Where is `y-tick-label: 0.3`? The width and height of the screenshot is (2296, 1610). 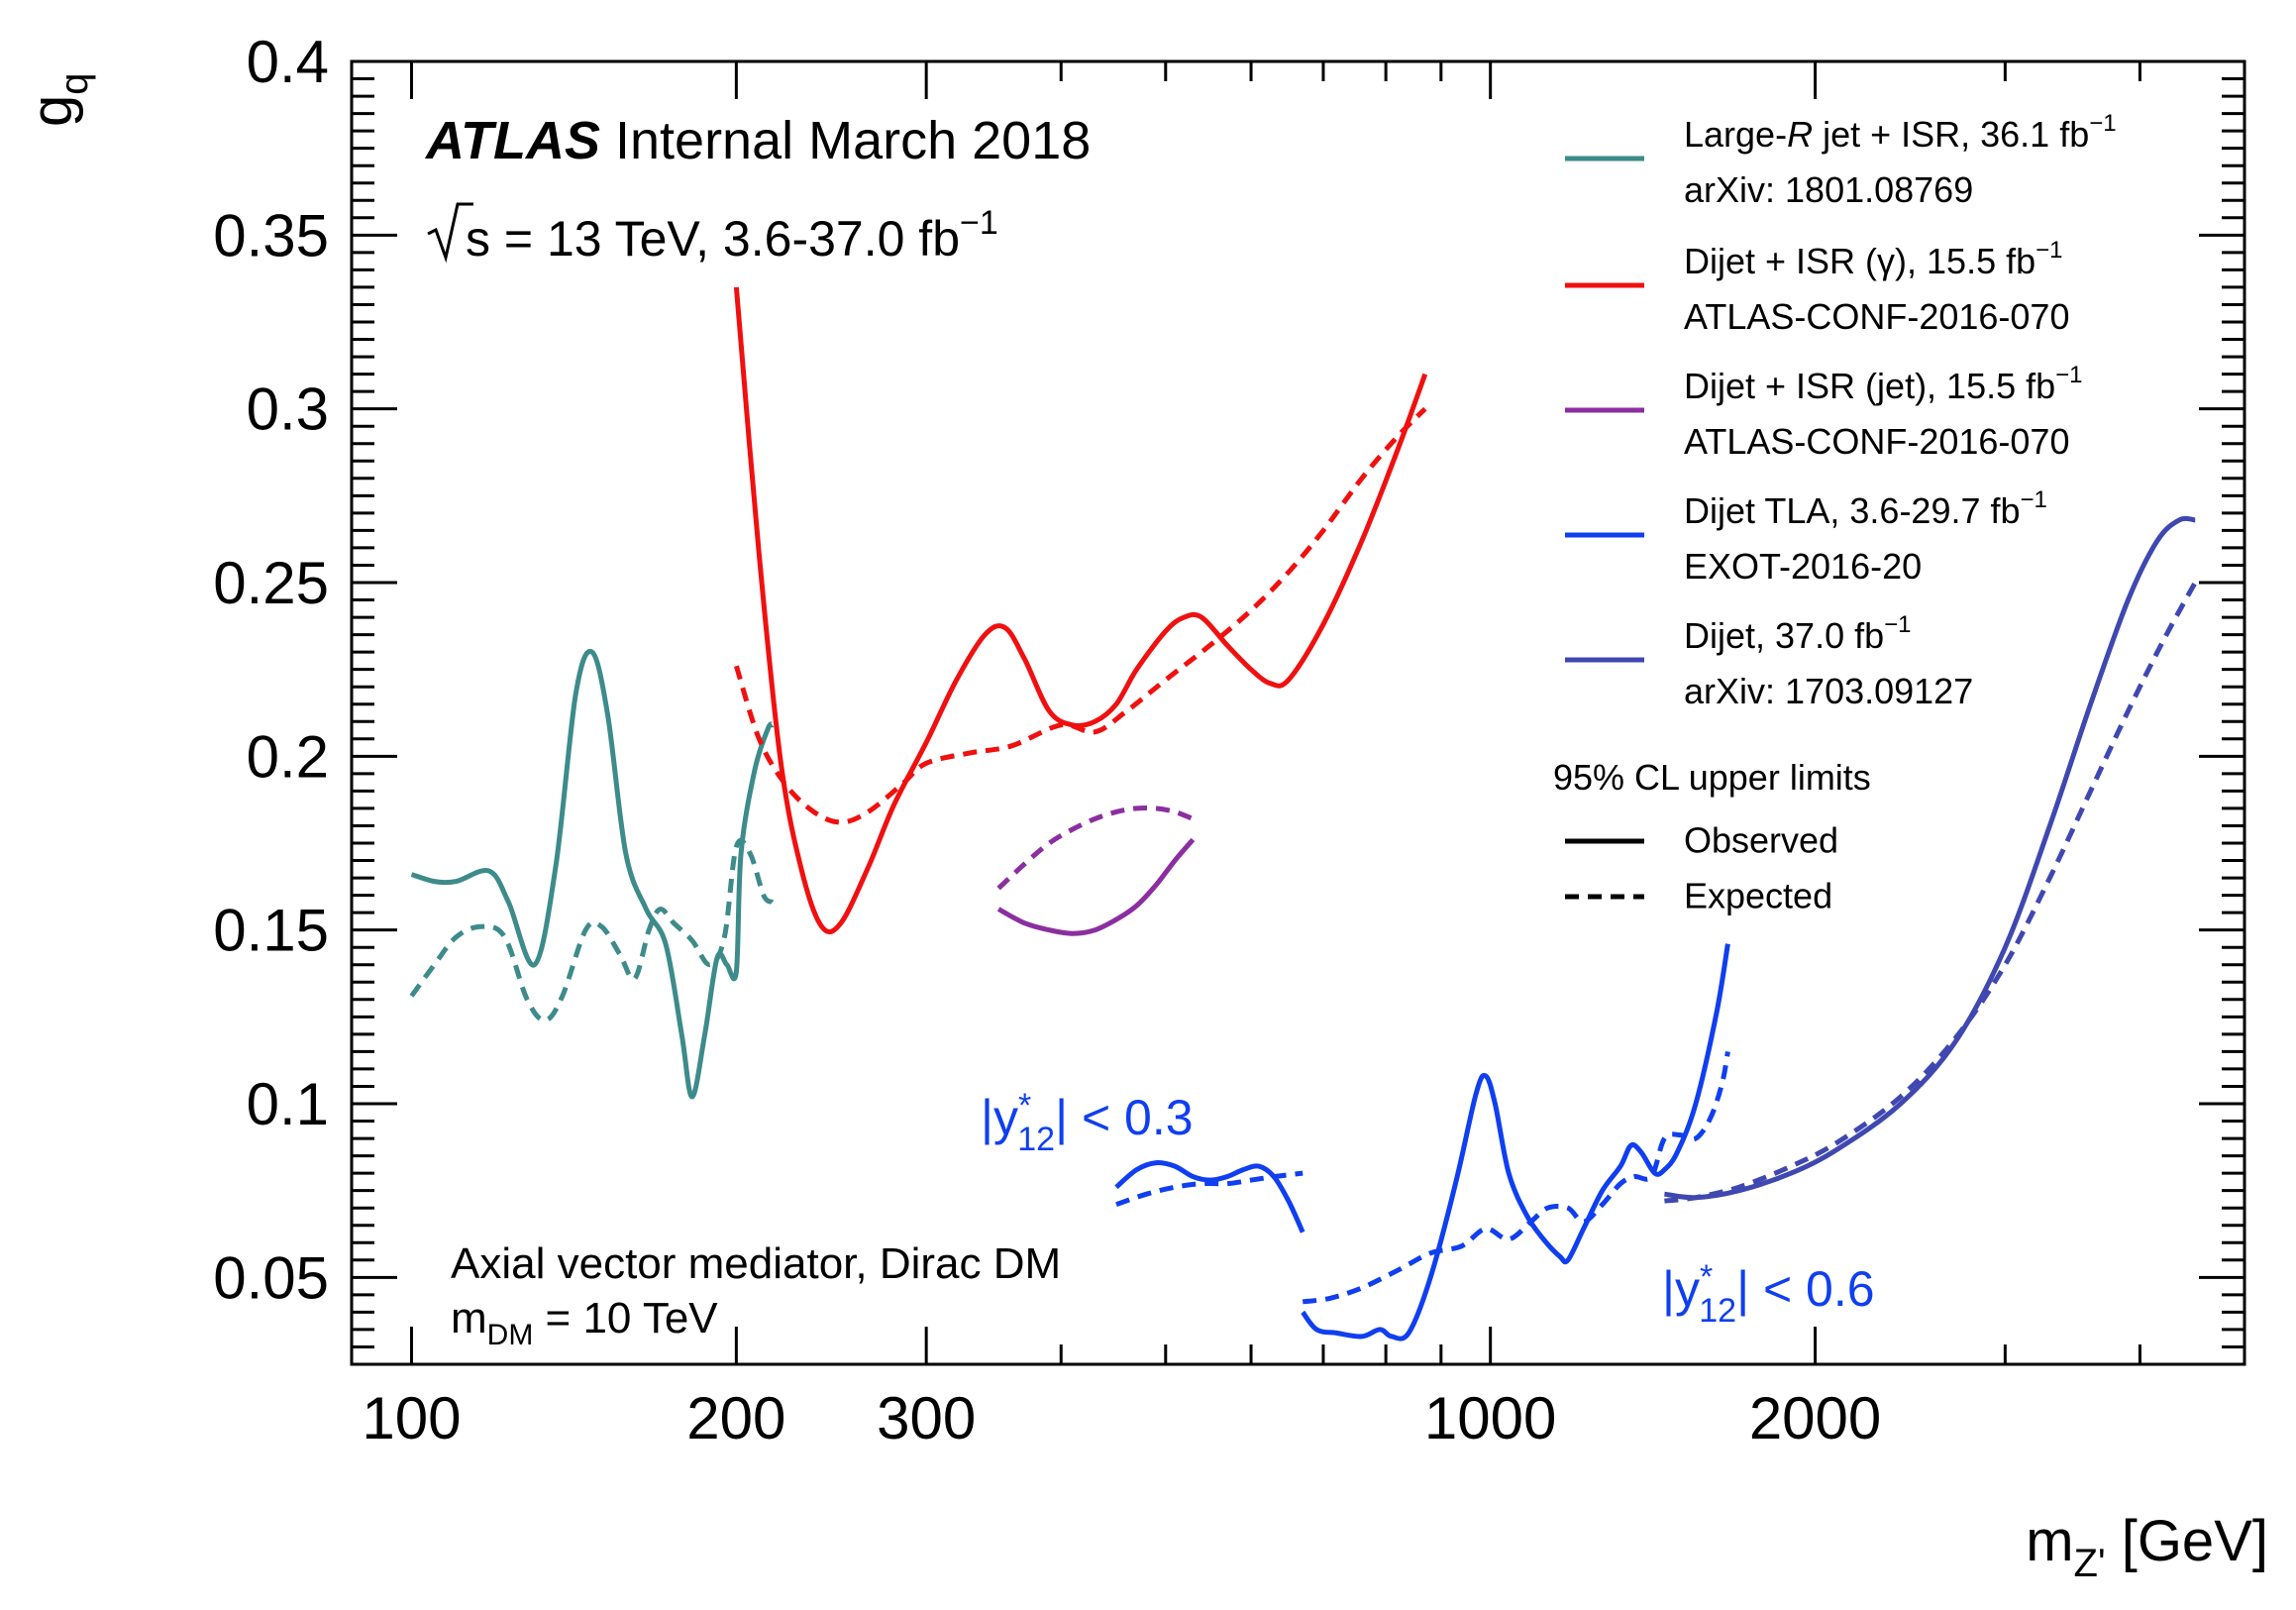
y-tick-label: 0.3 is located at coordinates (288, 409).